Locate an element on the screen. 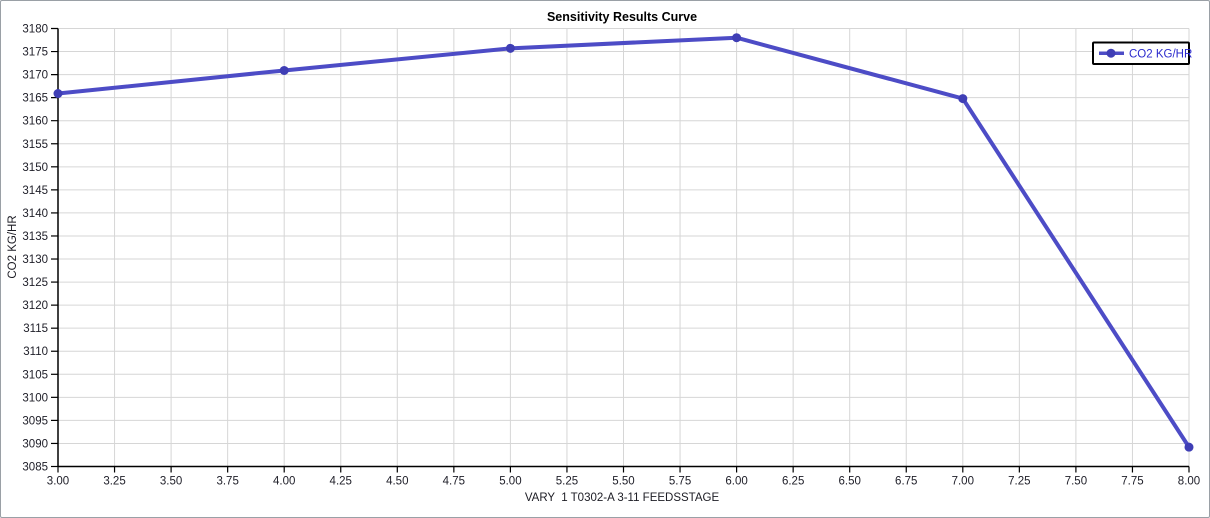 Image resolution: width=1210 pixels, height=518 pixels. y-tick-label: 3085 is located at coordinates (35, 468).